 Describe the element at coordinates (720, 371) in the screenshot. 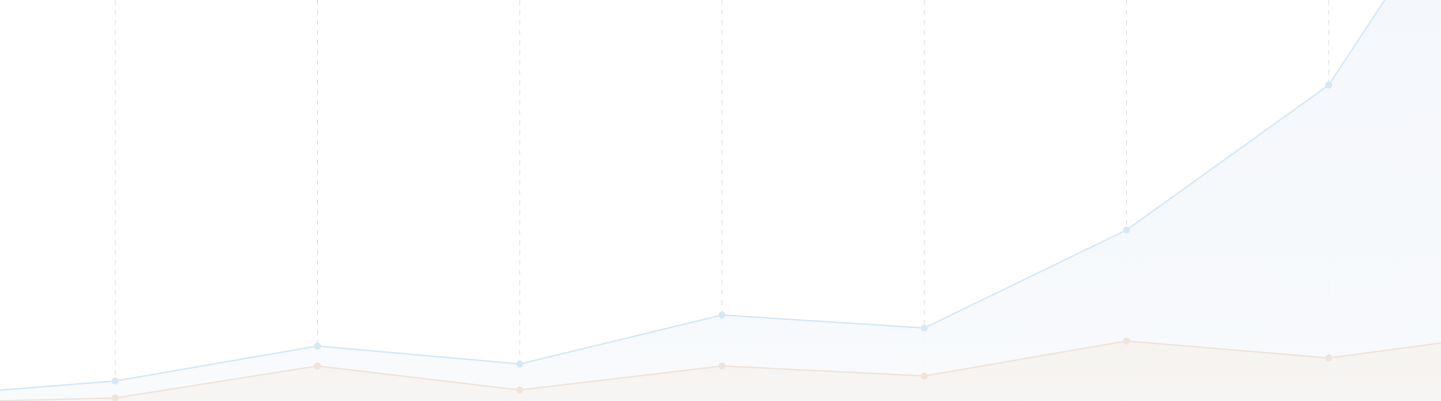

I see `area-fill` at that location.